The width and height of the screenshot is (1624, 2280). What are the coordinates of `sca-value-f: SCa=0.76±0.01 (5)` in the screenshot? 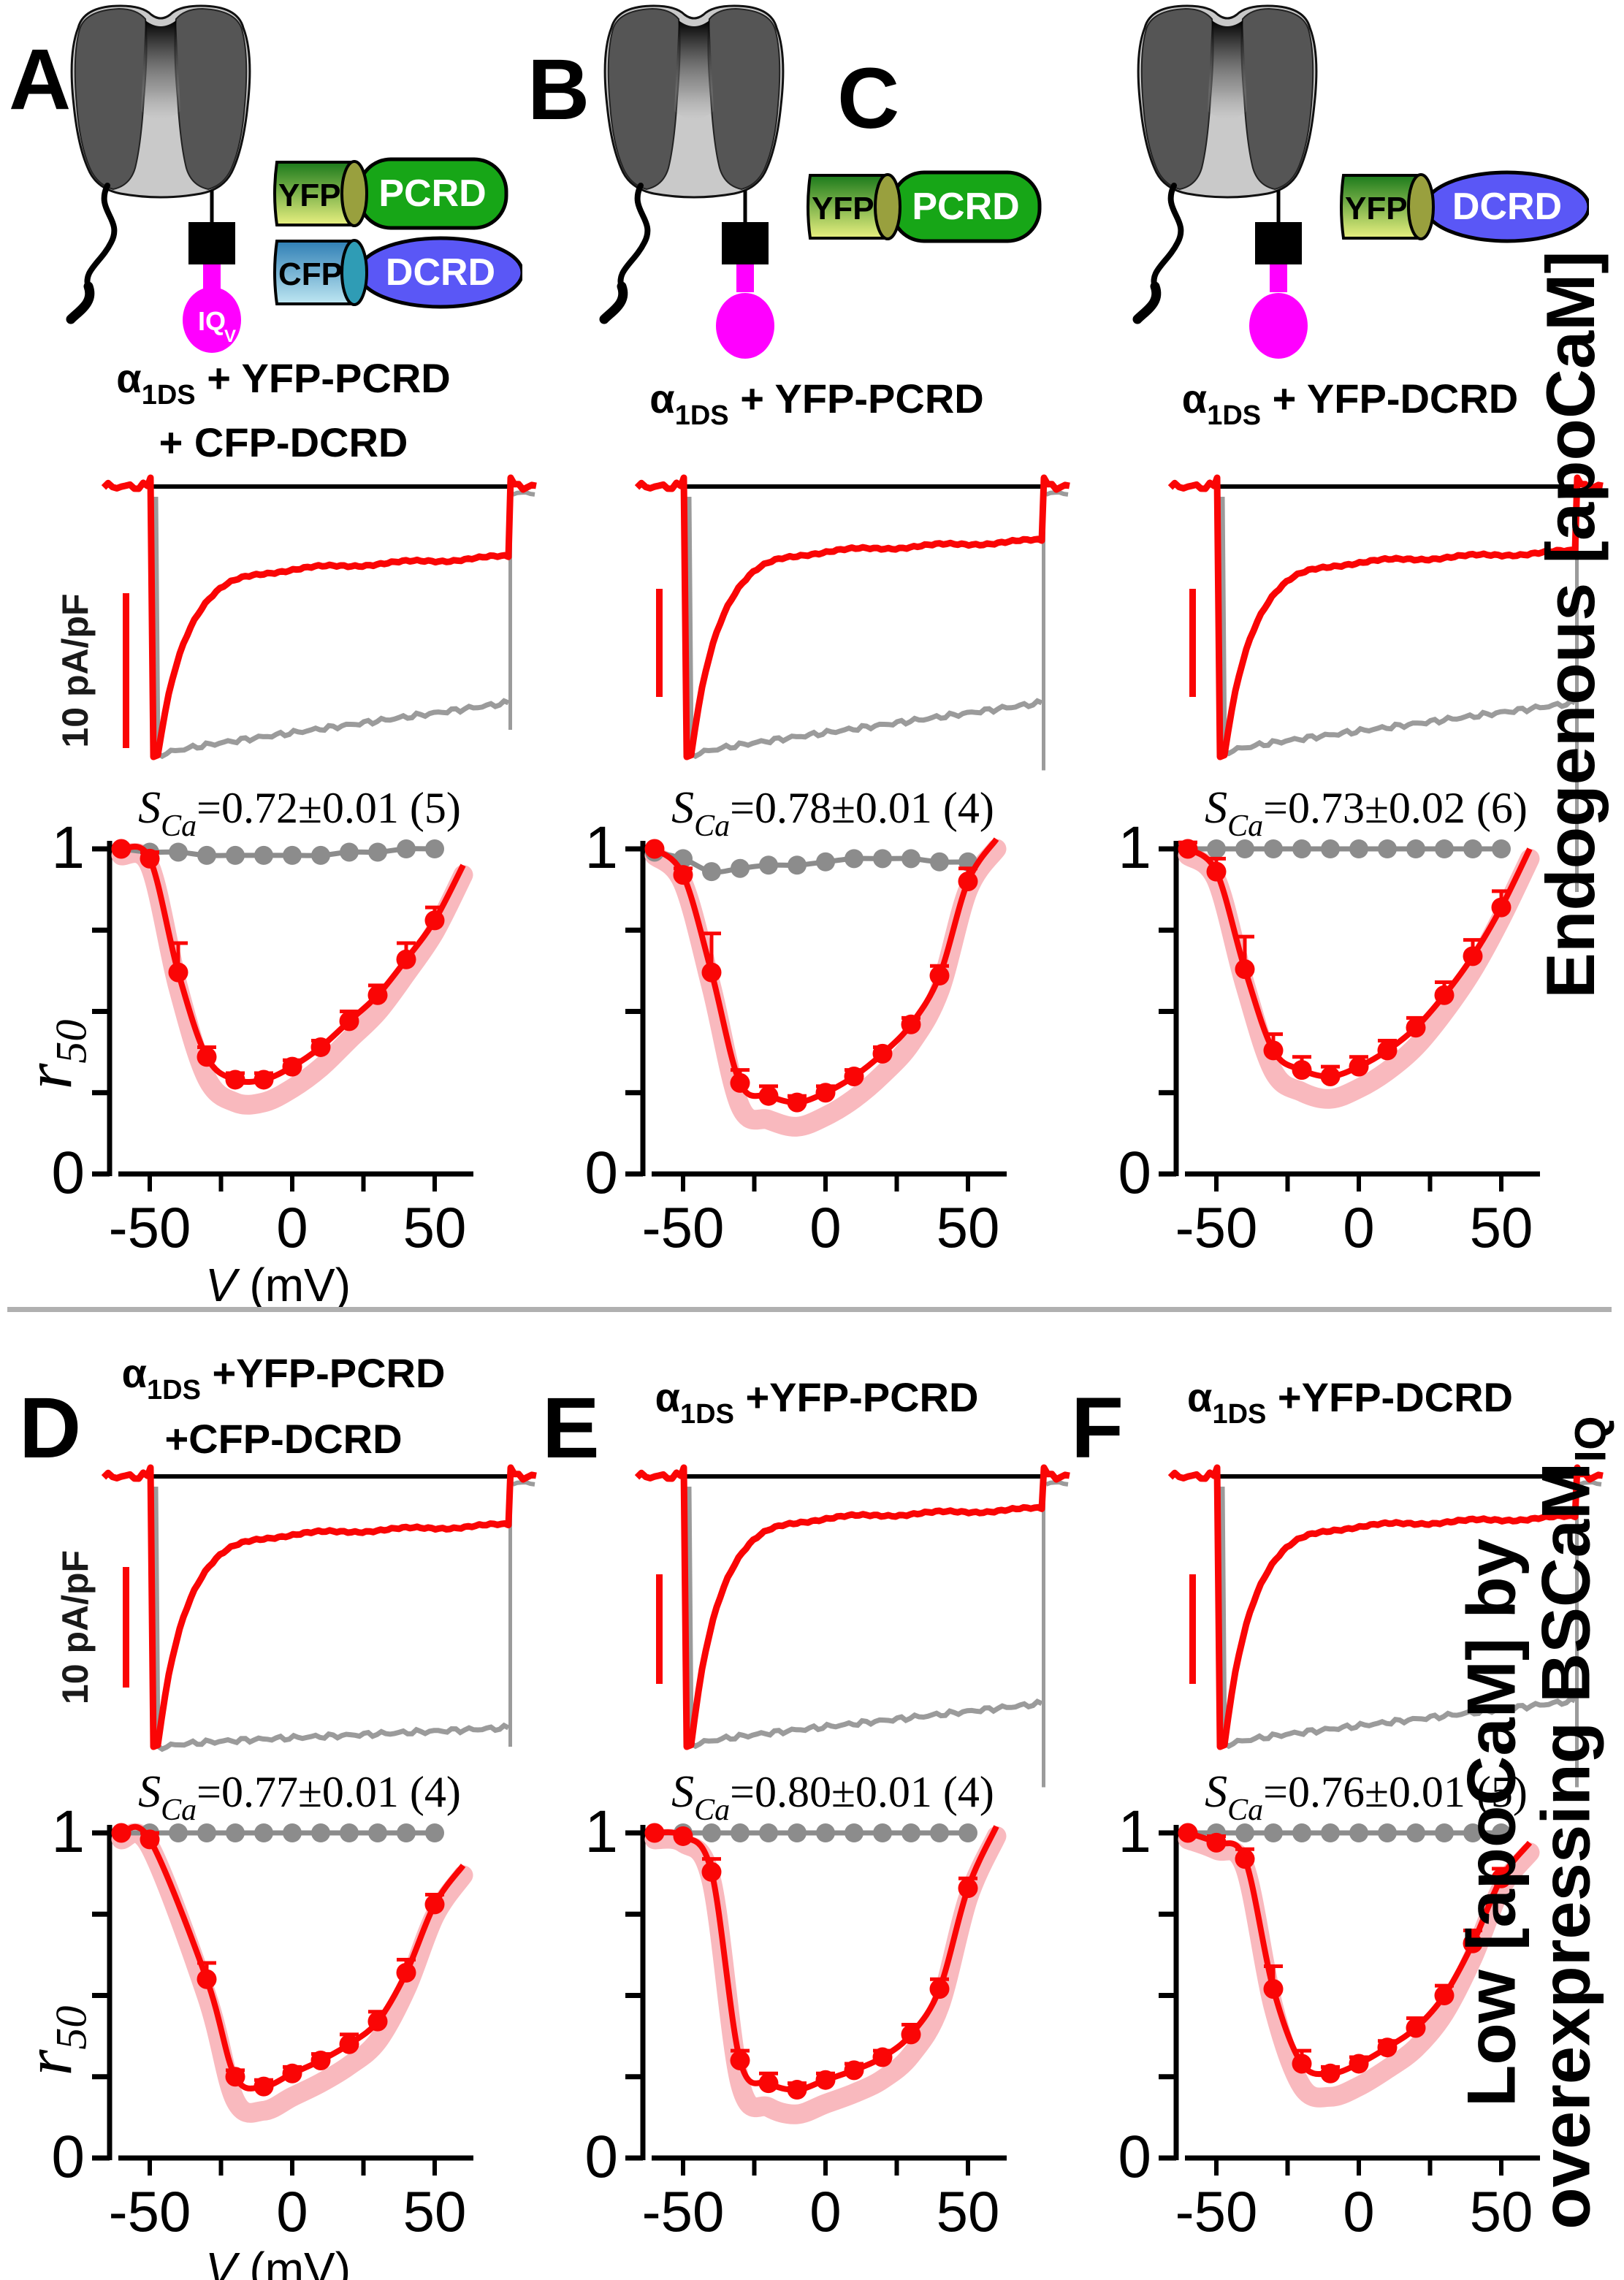 It's located at (1366, 1797).